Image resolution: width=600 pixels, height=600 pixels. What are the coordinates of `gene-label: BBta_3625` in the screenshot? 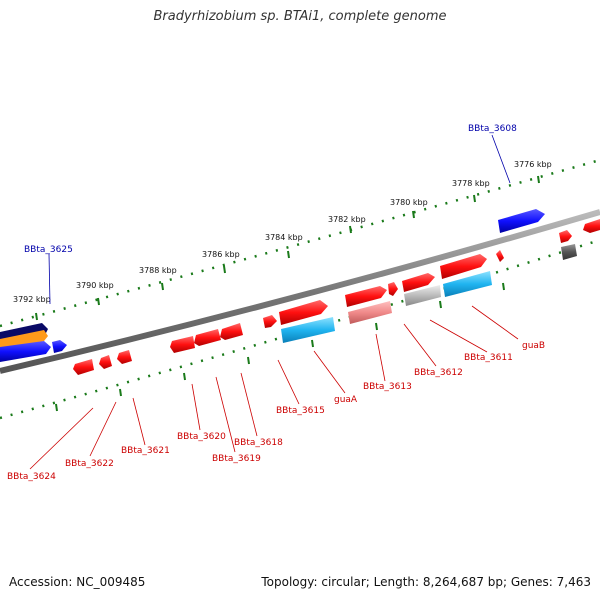 It's located at (48, 250).